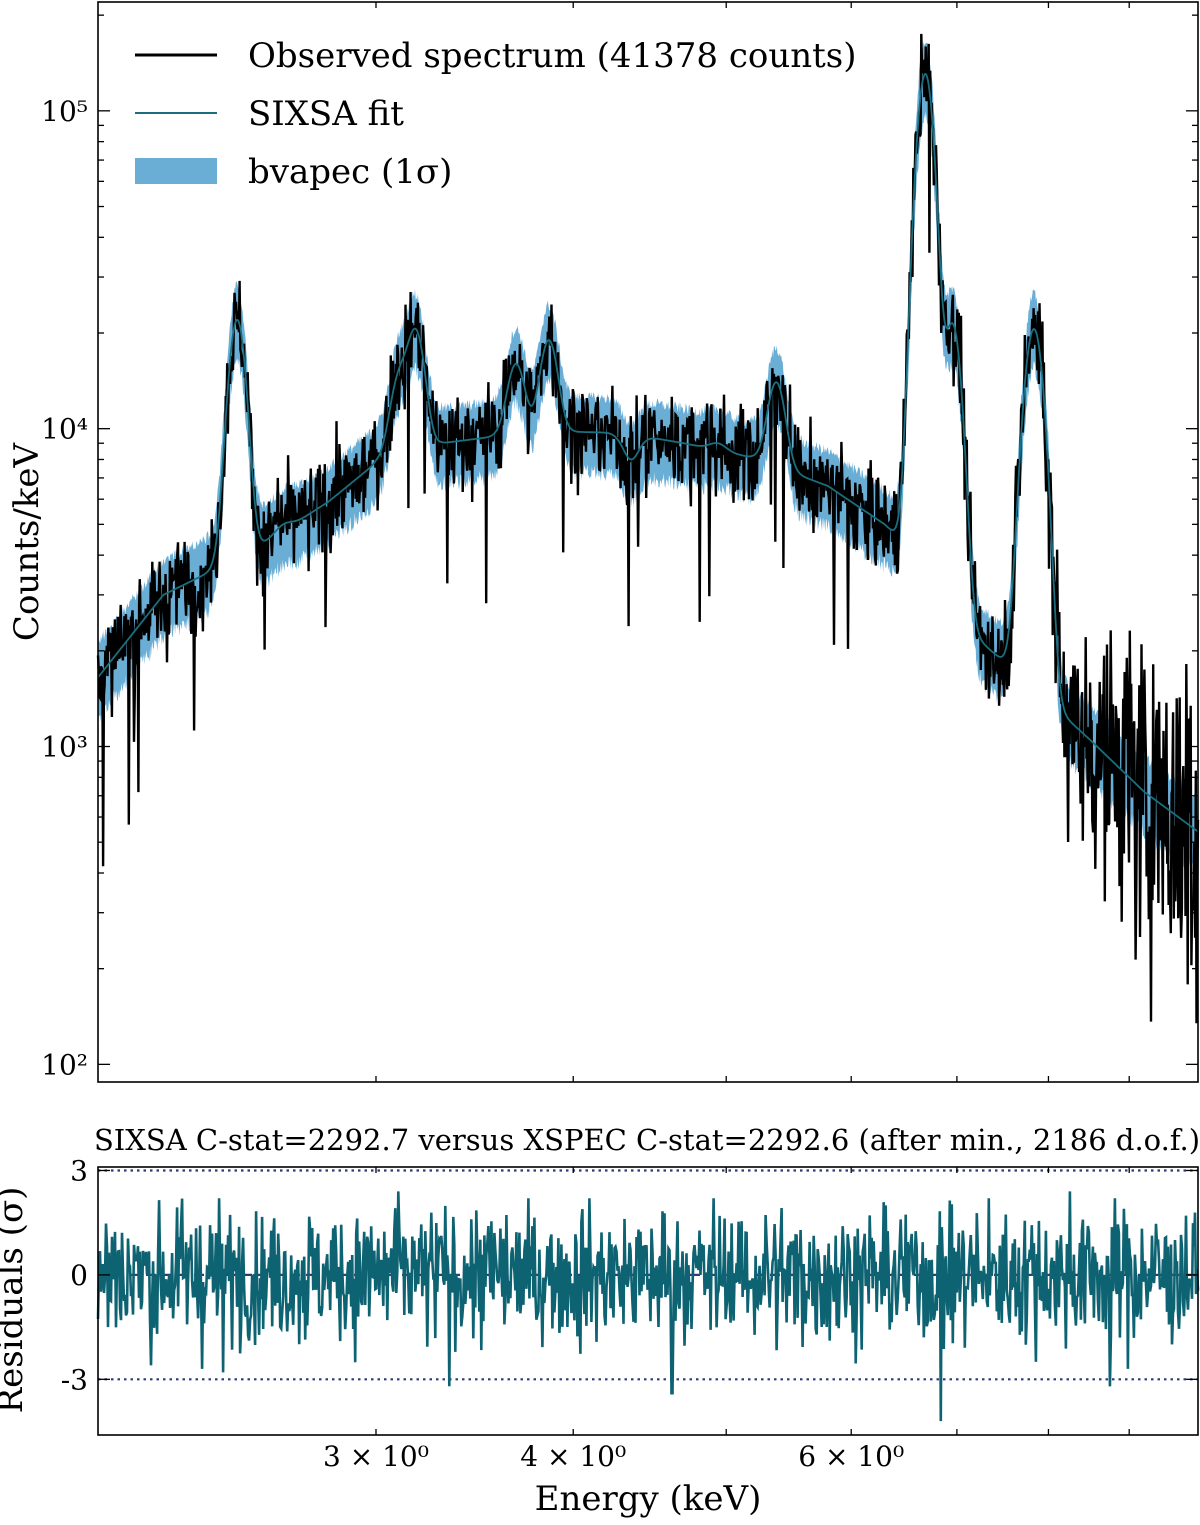 The width and height of the screenshot is (1200, 1525). Describe the element at coordinates (552, 56) in the screenshot. I see `legend-label-observed: Observed spectrum (41378 counts)` at that location.